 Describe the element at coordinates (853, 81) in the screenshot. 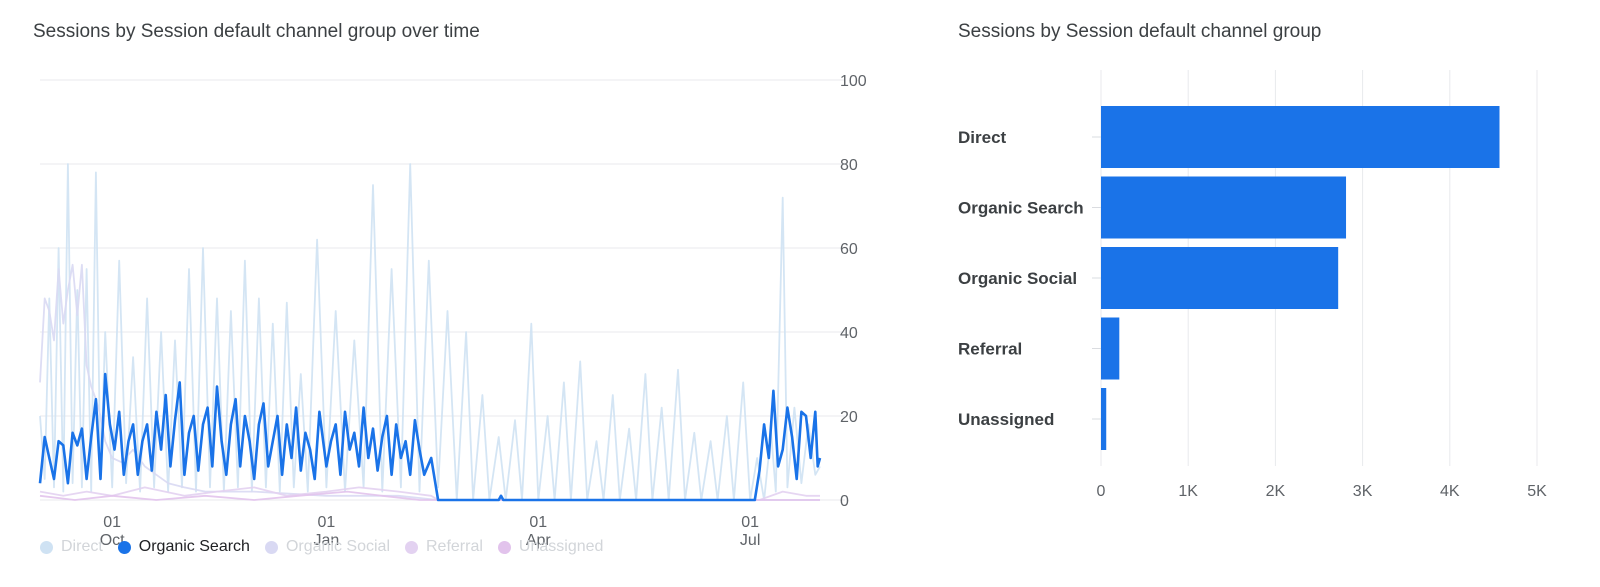

I see `line-chart-y-tick-label: 100` at that location.